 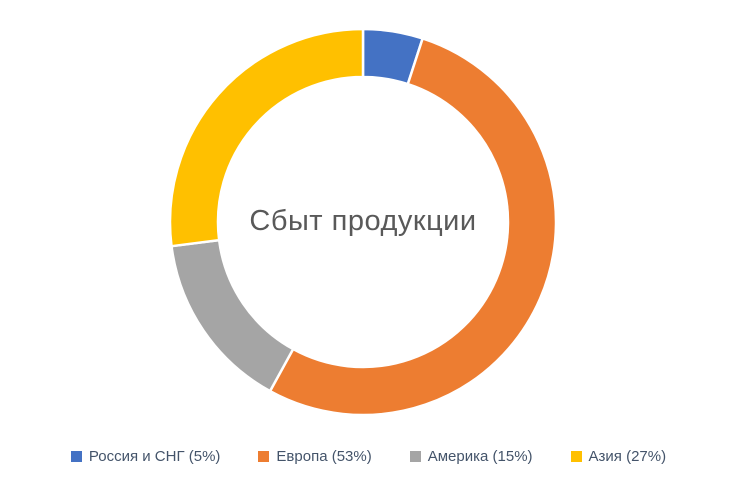 I want to click on legend-label: Америка (15%), so click(x=480, y=456).